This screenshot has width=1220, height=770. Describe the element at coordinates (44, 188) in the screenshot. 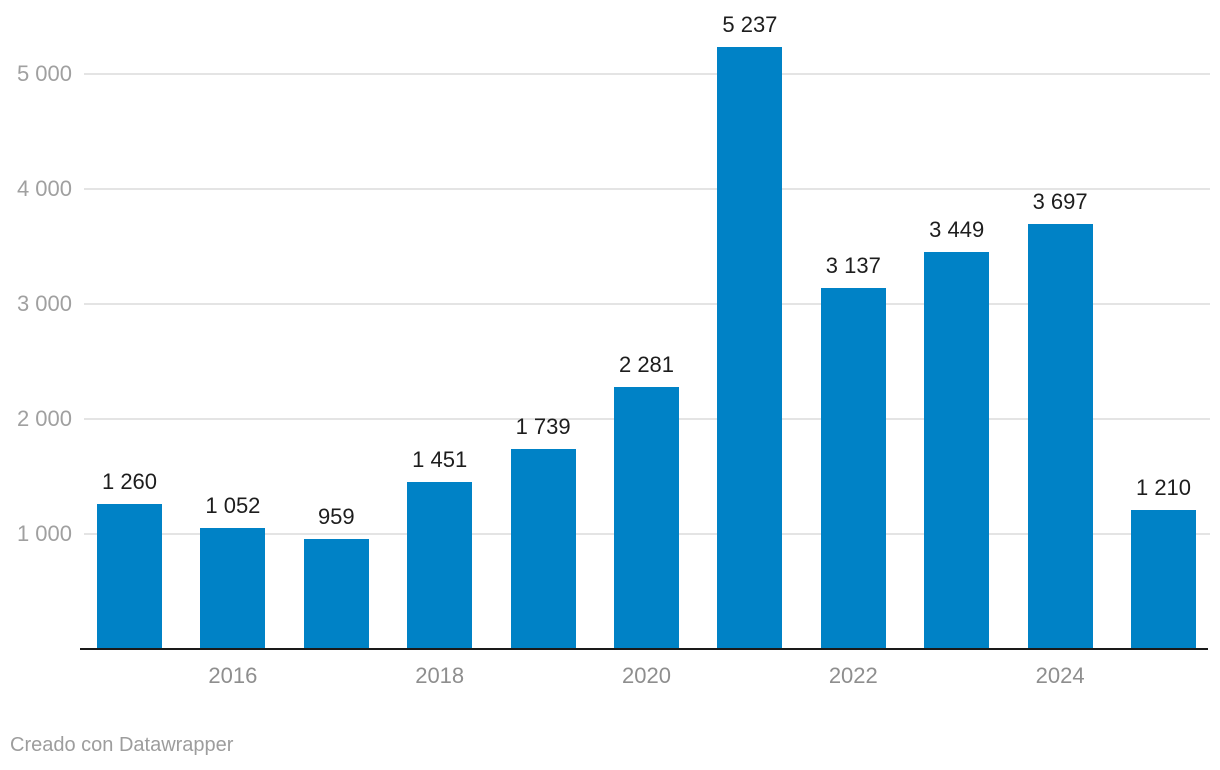

I see `y-tick-label: 4 000` at that location.